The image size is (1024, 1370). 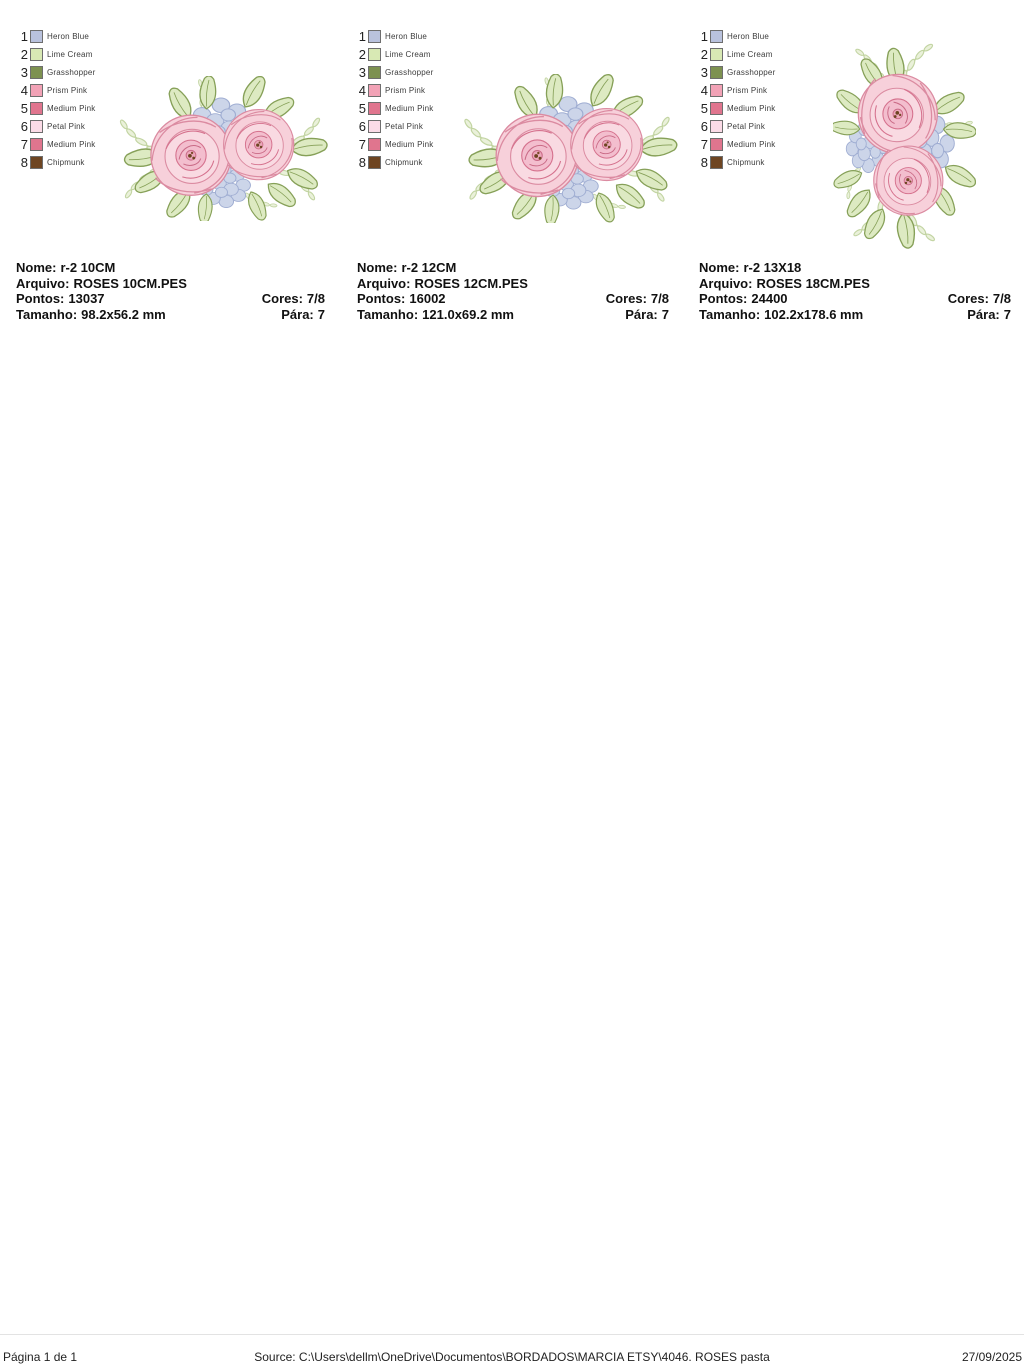 I want to click on legend-color-name: Lime Cream, so click(x=408, y=54).